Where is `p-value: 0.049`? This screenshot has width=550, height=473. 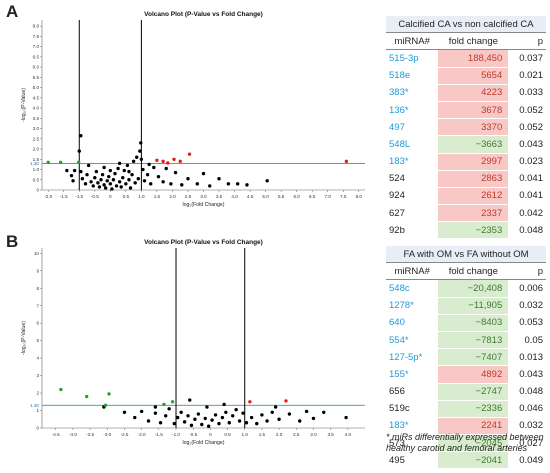
p-value: 0.049 is located at coordinates (527, 460).